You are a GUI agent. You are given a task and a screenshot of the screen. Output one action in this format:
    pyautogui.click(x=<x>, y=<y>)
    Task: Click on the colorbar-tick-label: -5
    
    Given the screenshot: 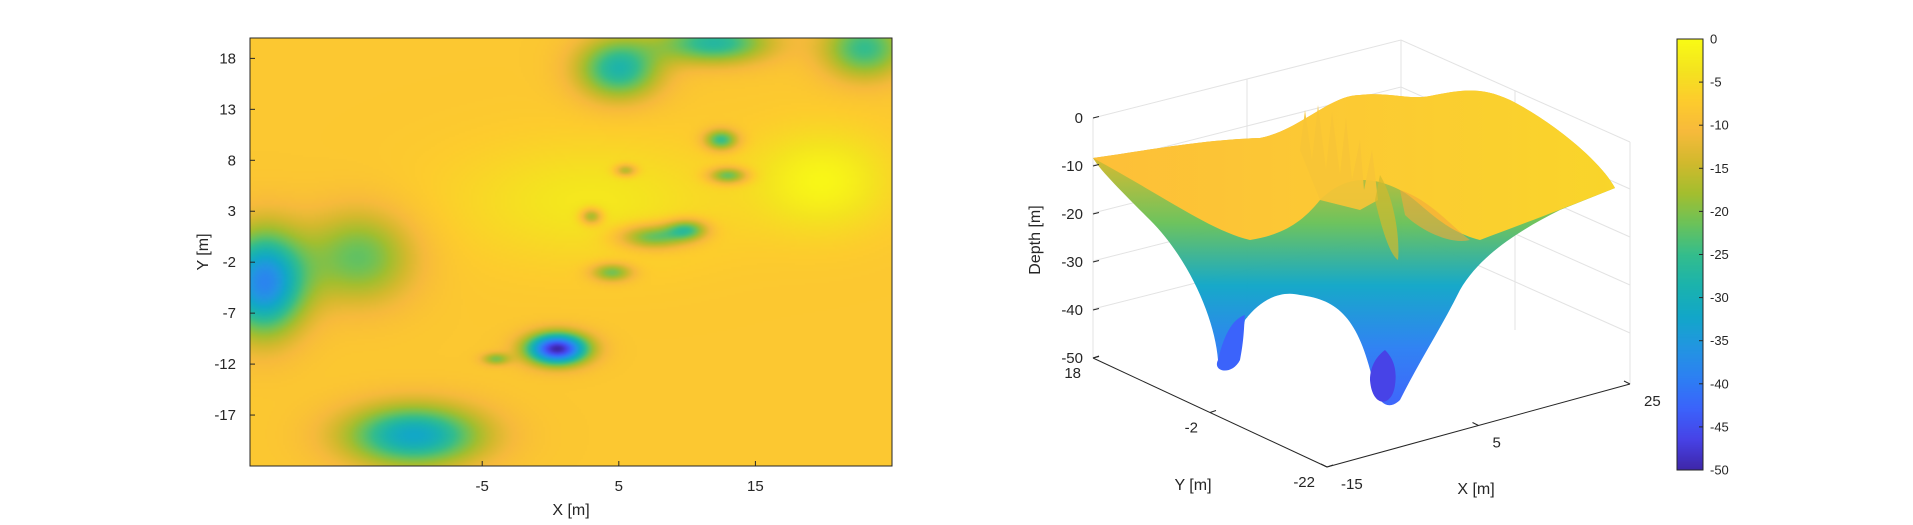 What is the action you would take?
    pyautogui.click(x=1716, y=82)
    